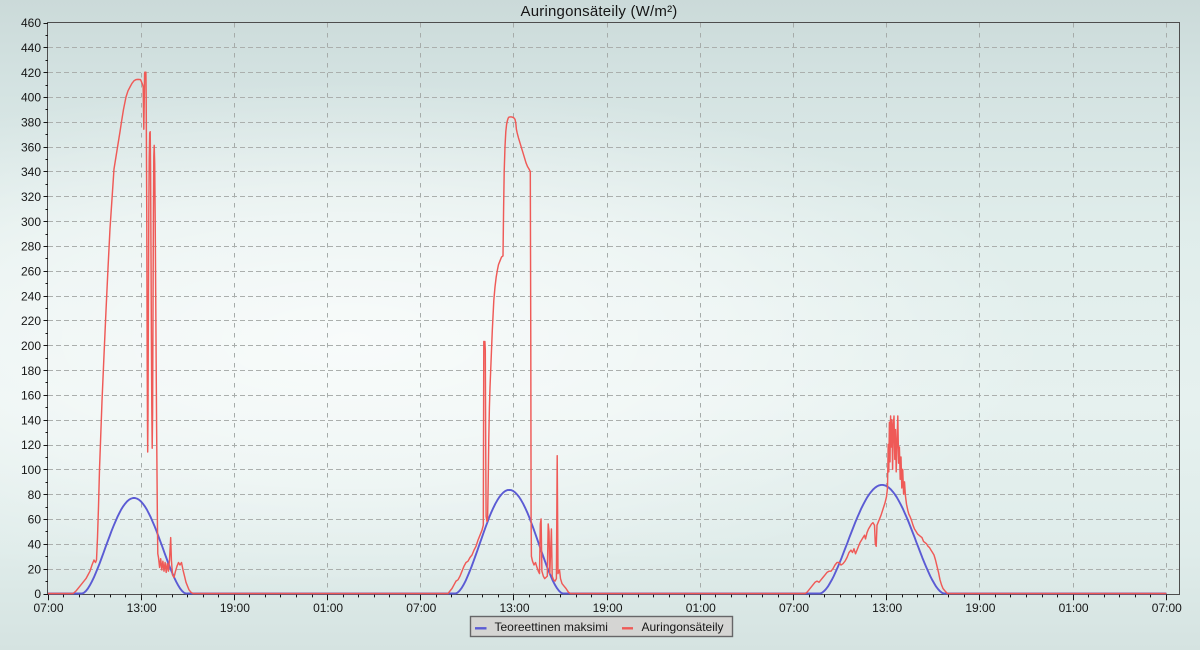 The width and height of the screenshot is (1200, 650). I want to click on svg-text: 340, so click(31, 172).